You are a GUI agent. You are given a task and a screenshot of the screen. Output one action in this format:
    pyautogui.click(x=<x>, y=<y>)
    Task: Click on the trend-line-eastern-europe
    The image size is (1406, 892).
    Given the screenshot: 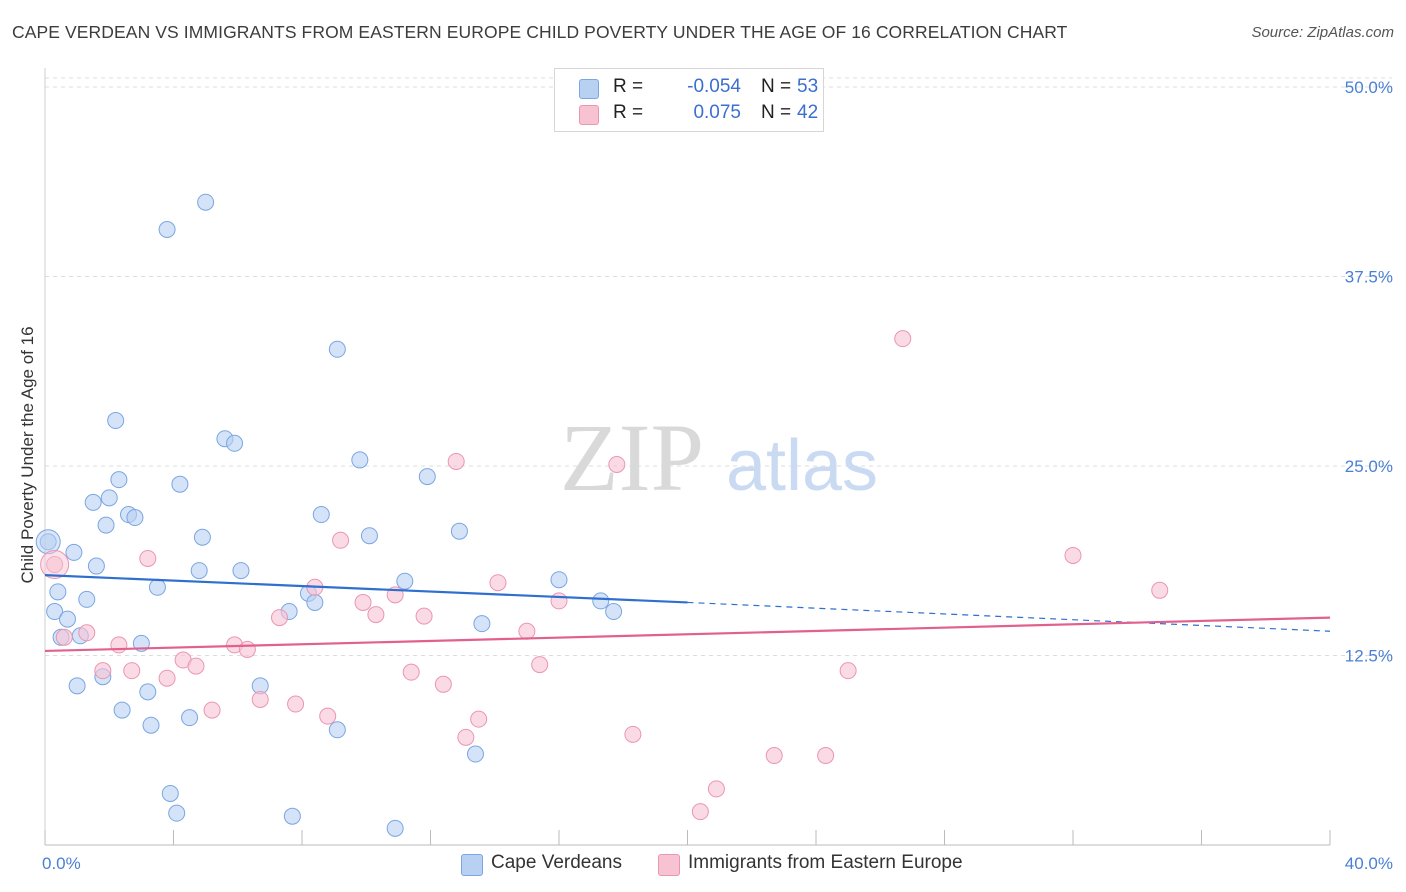 What is the action you would take?
    pyautogui.click(x=687, y=634)
    